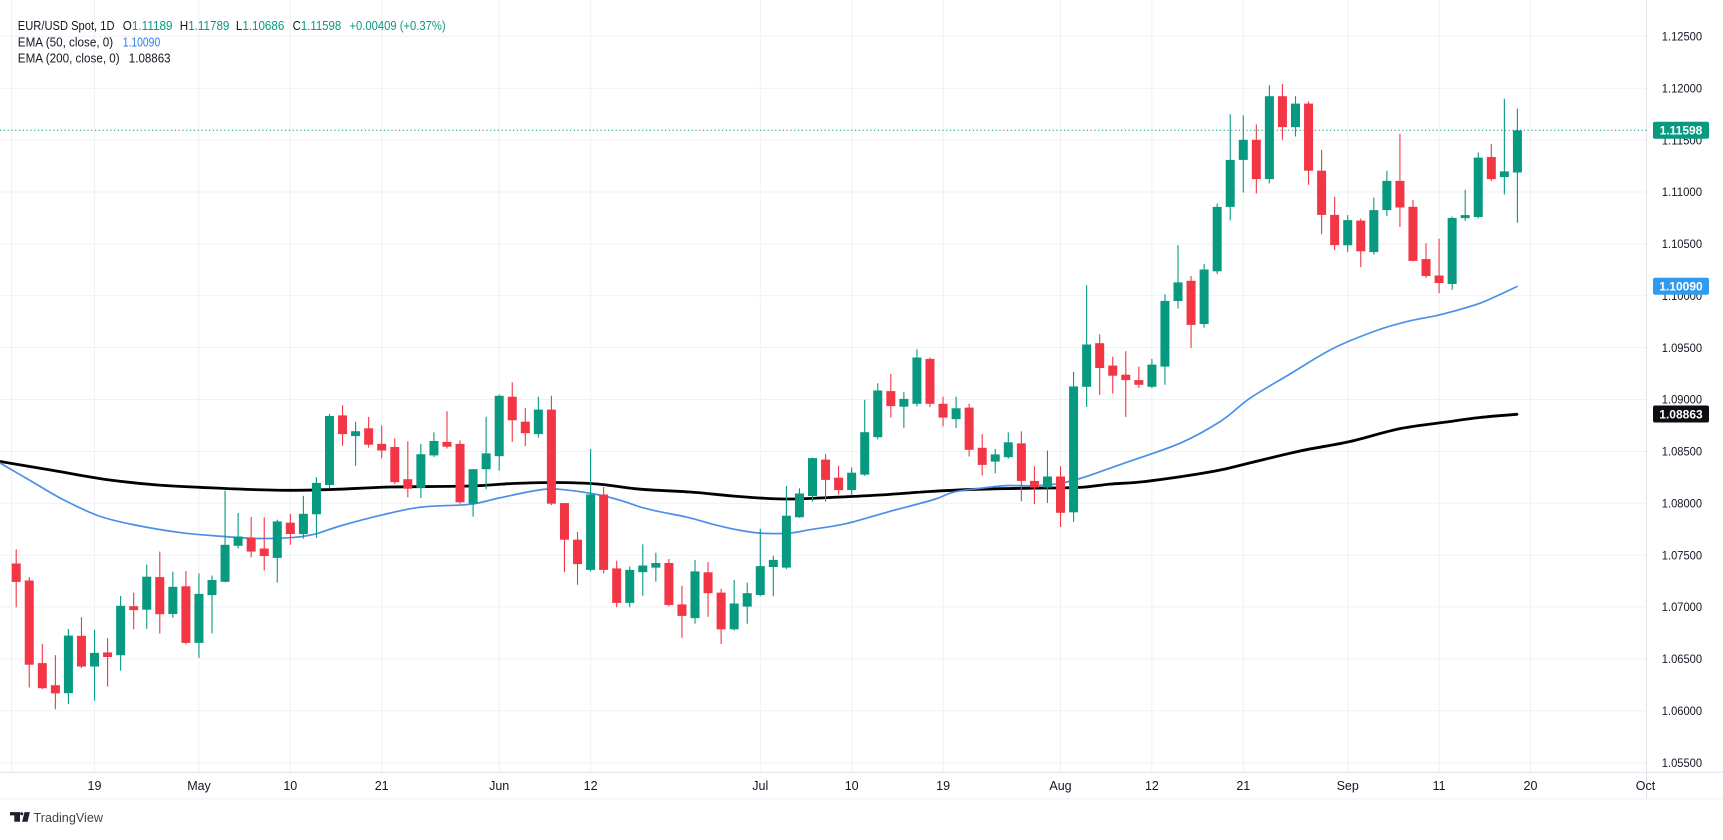 This screenshot has width=1723, height=840. I want to click on svg-text: 11, so click(1439, 786).